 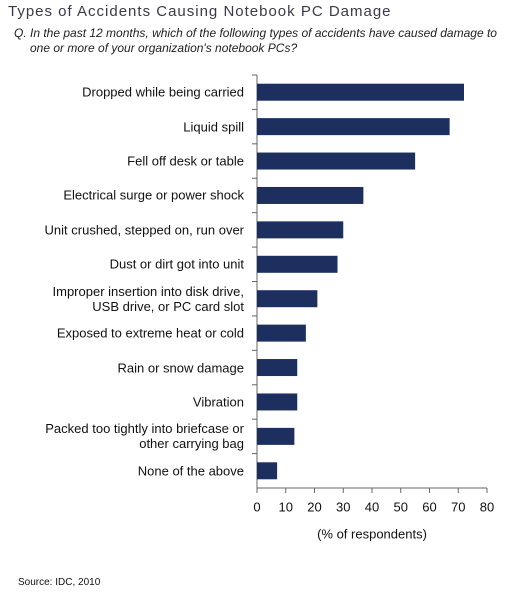 What do you see at coordinates (256, 506) in the screenshot?
I see `x-tick-label: 0` at bounding box center [256, 506].